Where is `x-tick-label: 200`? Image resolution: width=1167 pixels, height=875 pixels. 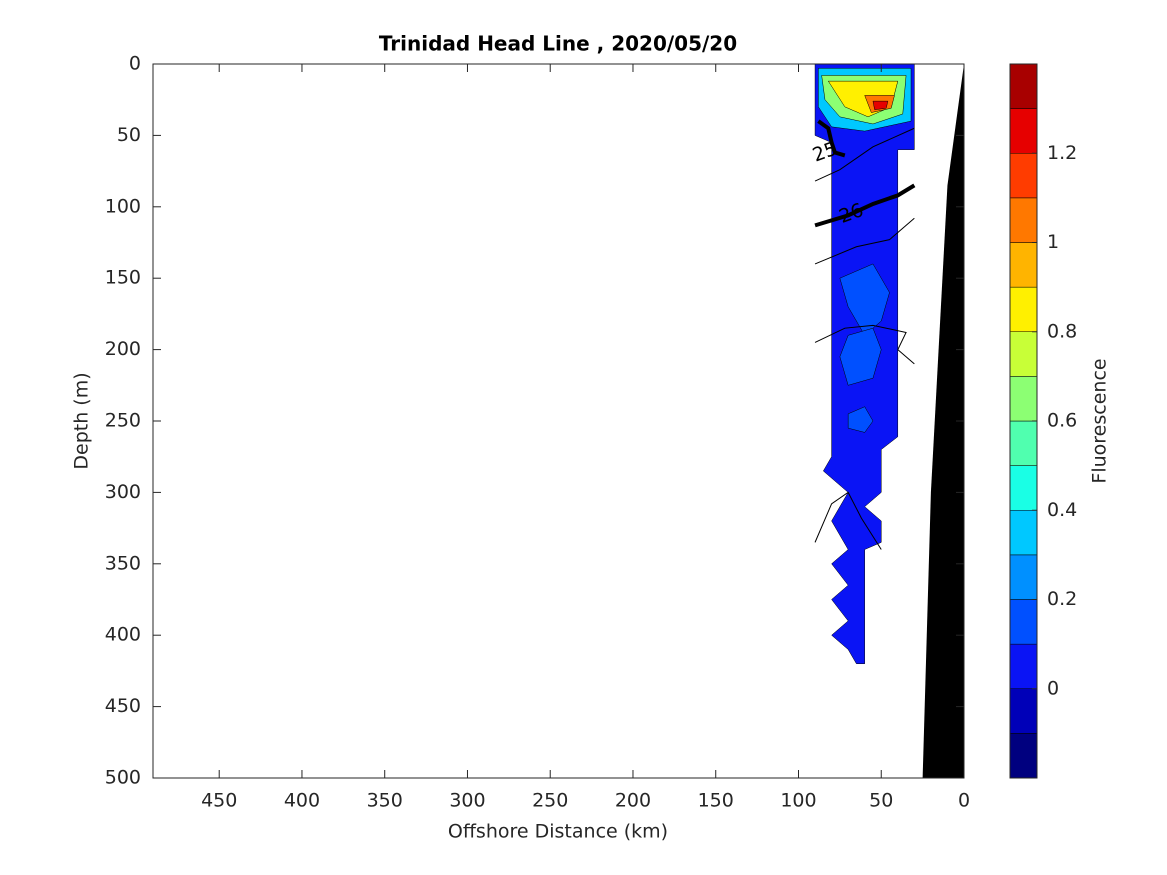
x-tick-label: 200 is located at coordinates (633, 801).